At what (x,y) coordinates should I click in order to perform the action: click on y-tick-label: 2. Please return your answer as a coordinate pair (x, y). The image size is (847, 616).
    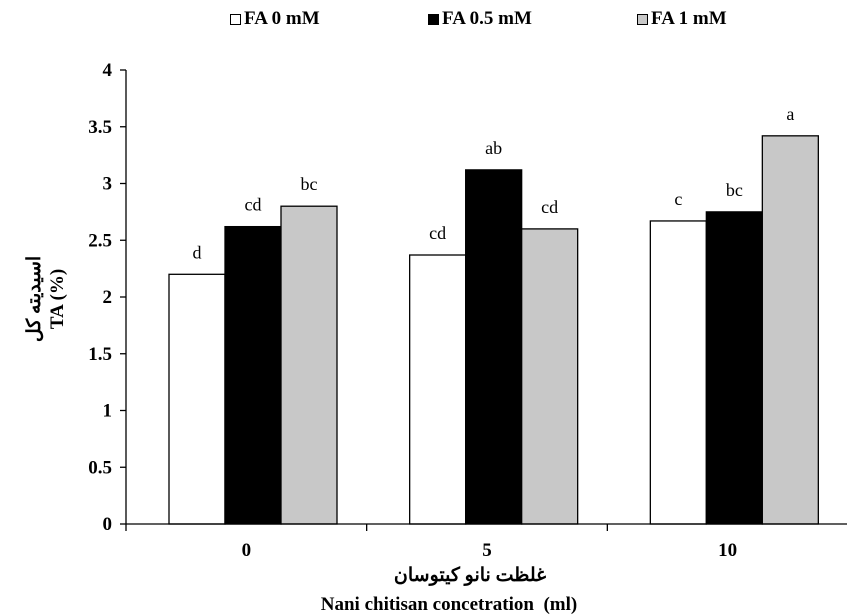
    Looking at the image, I should click on (108, 297).